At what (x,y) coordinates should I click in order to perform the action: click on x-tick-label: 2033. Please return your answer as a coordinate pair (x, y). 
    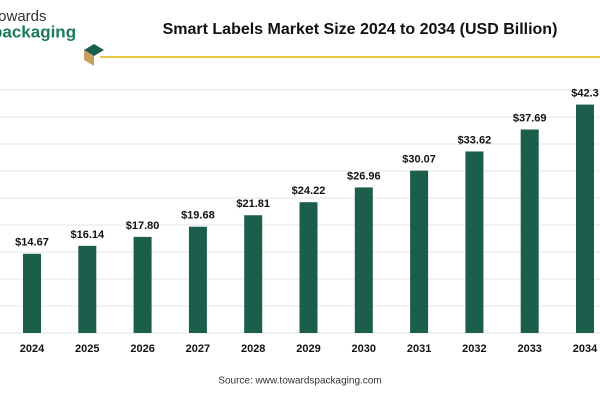
    Looking at the image, I should click on (529, 349).